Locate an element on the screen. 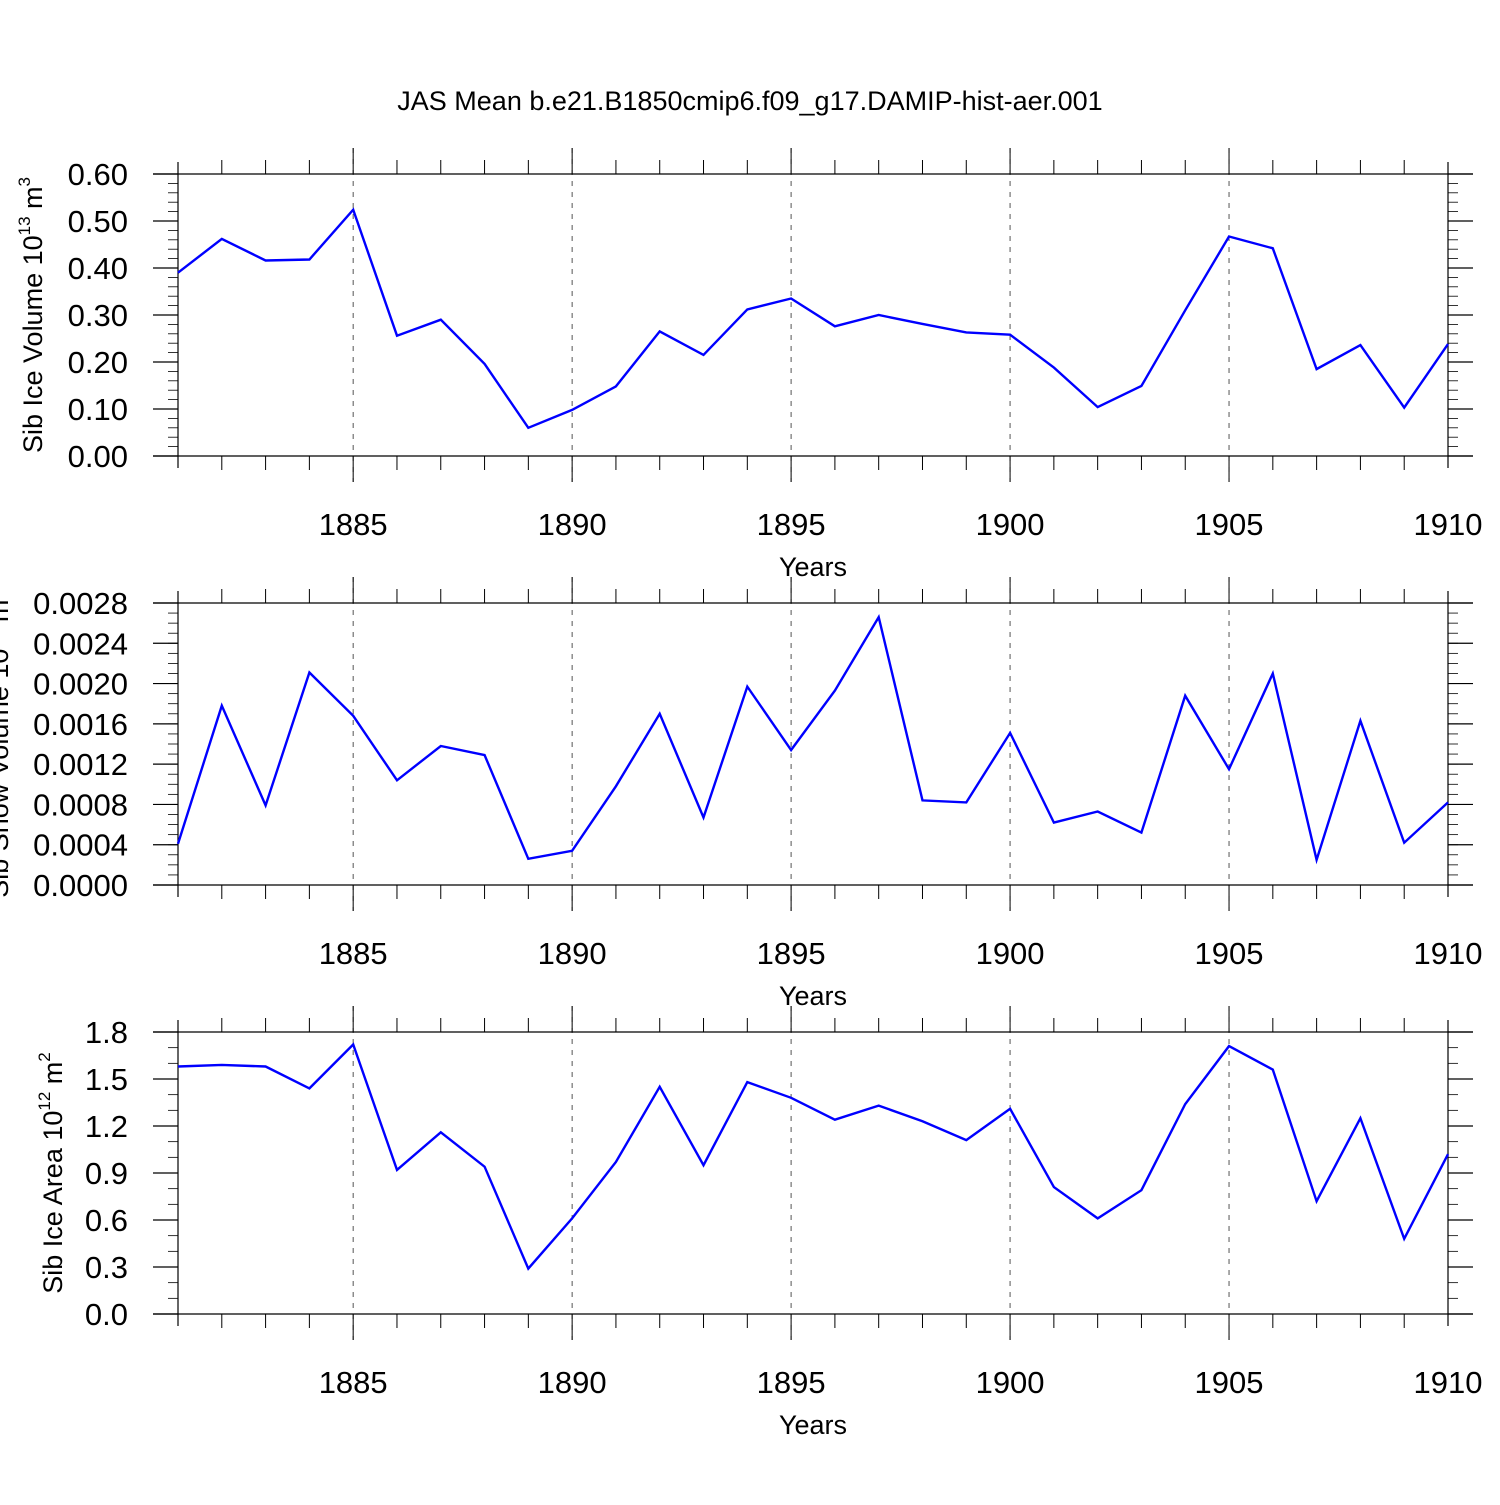  y-tick-label: 0.9 is located at coordinates (106, 1173).